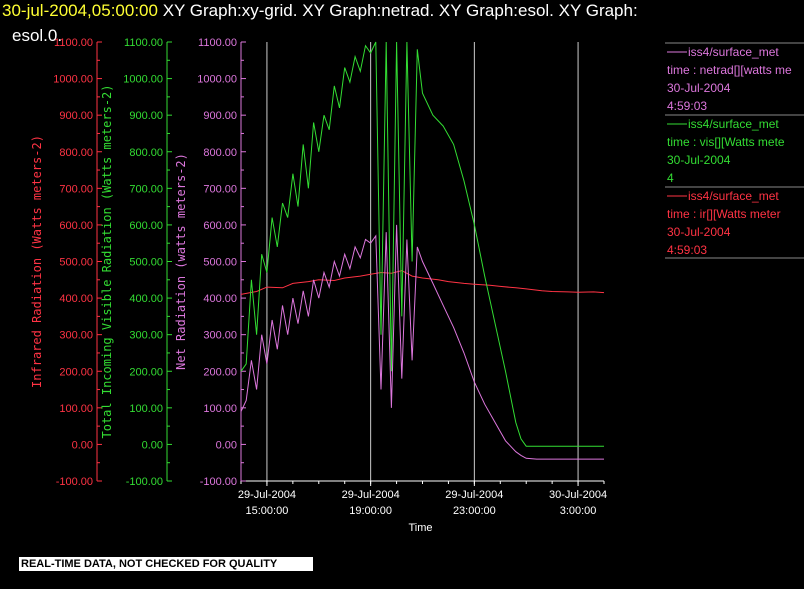 The image size is (804, 589). Describe the element at coordinates (73, 80) in the screenshot. I see `y-tick-label-ir: 1000.00` at that location.